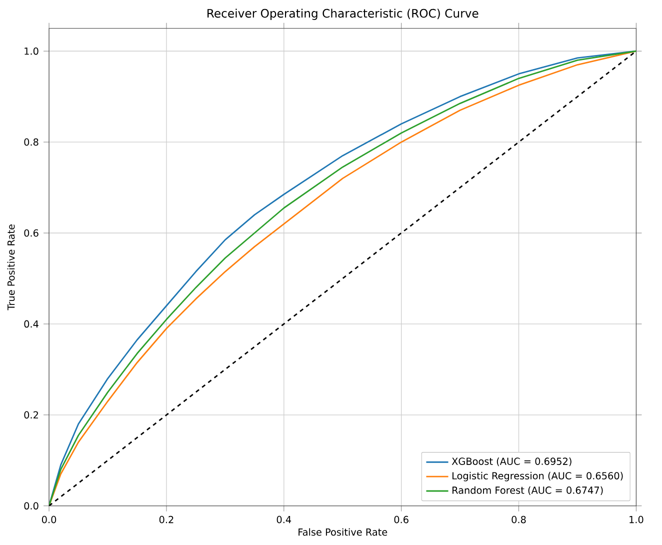  I want to click on y-tick-label: 0.0, so click(31, 506).